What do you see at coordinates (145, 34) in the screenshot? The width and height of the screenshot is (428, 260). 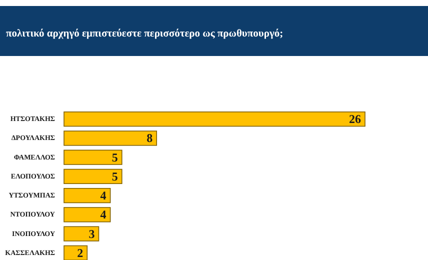 I see `chart-title: πολιτικό αρχηγό εμπιστεύεστε περισσότερο ως πρωθυπουργό;` at bounding box center [145, 34].